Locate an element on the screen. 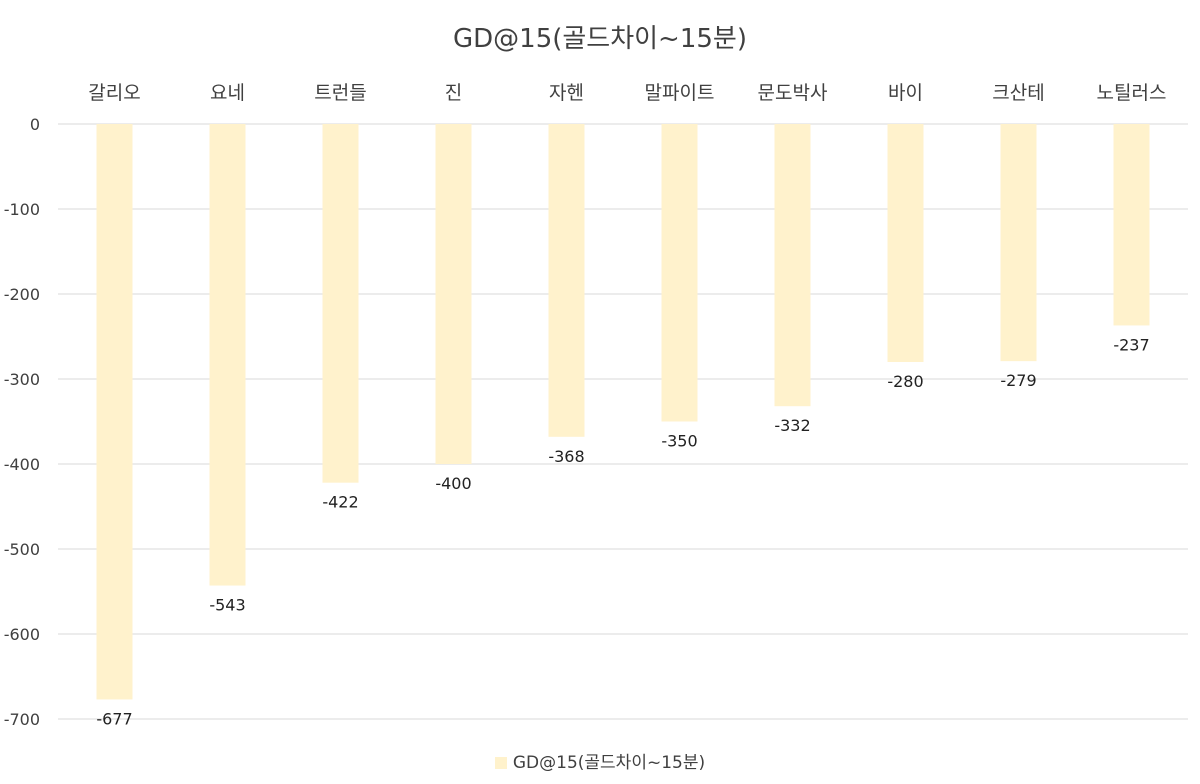 The height and width of the screenshot is (784, 1200). category-label: 진 is located at coordinates (453, 93).